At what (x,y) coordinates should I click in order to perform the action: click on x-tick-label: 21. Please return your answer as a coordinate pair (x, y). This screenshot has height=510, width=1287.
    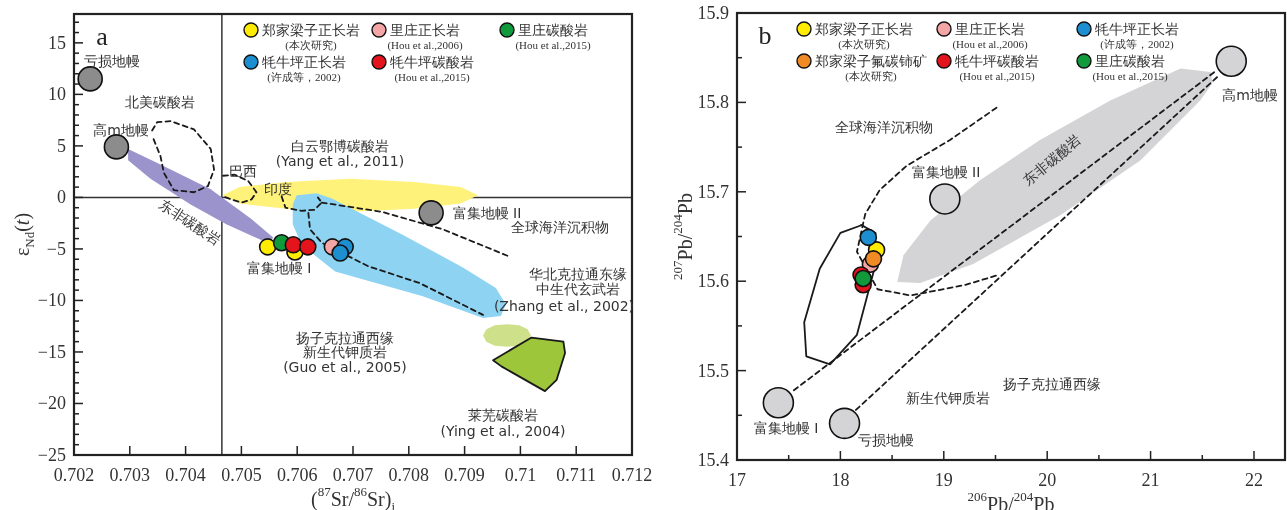
    Looking at the image, I should click on (1150, 480).